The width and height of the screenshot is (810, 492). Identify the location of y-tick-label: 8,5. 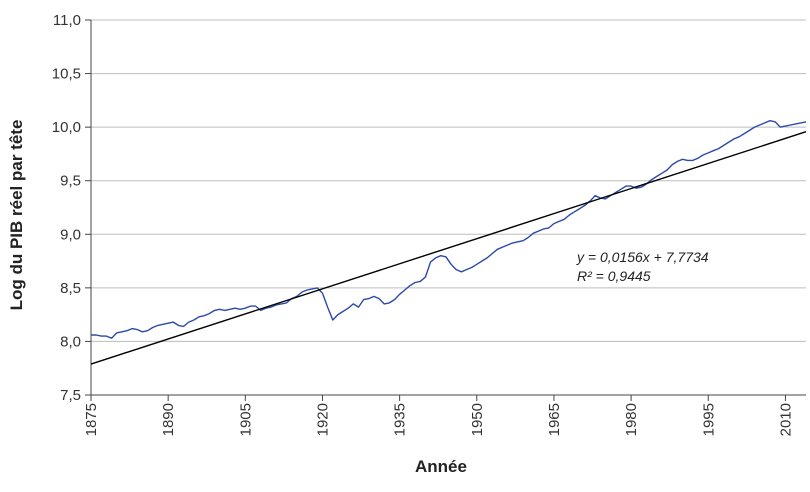
(70, 288).